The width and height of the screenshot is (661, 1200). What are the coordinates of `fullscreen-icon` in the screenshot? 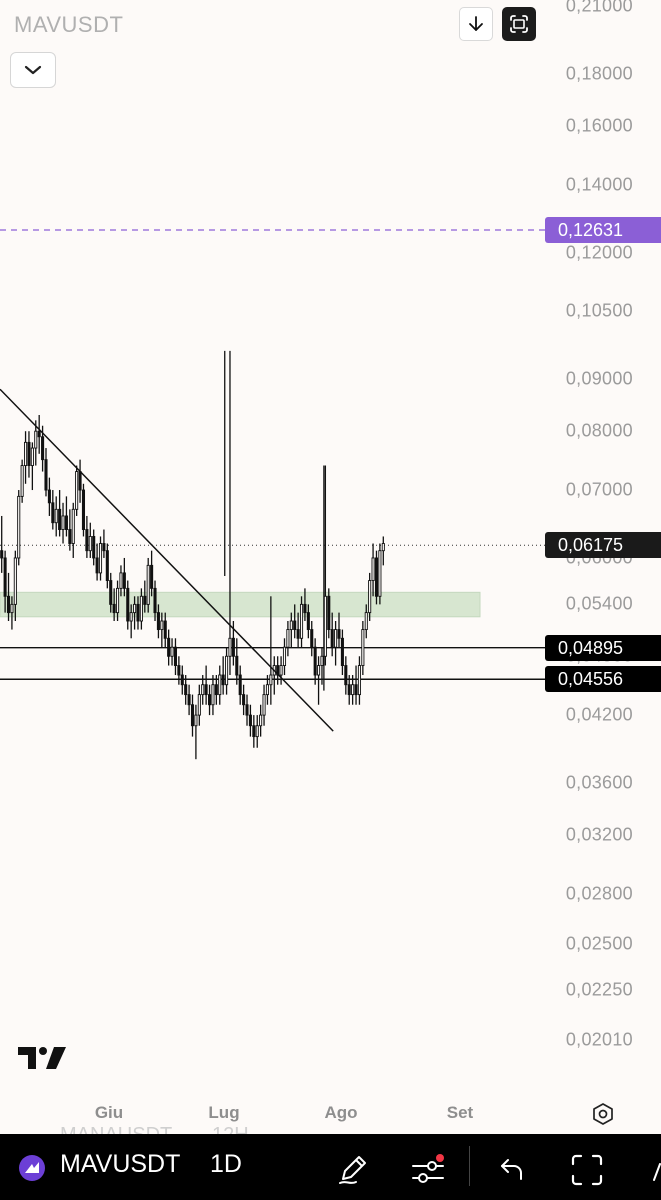 It's located at (587, 1170).